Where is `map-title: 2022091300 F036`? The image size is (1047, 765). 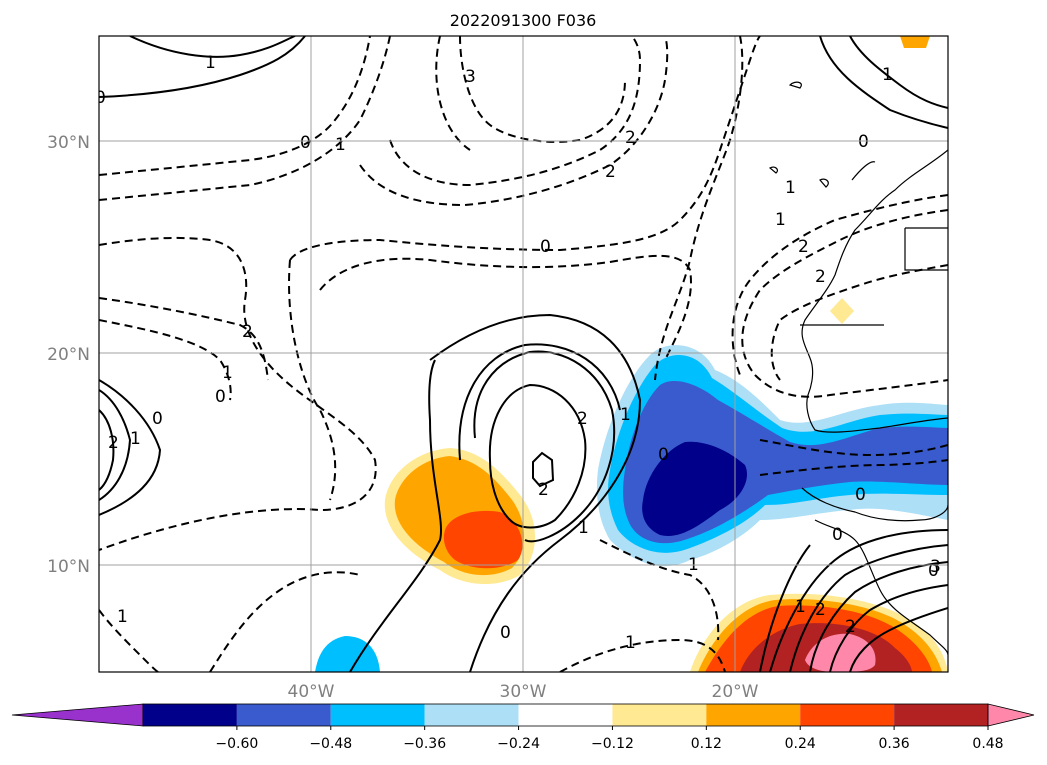 map-title: 2022091300 F036 is located at coordinates (523, 20).